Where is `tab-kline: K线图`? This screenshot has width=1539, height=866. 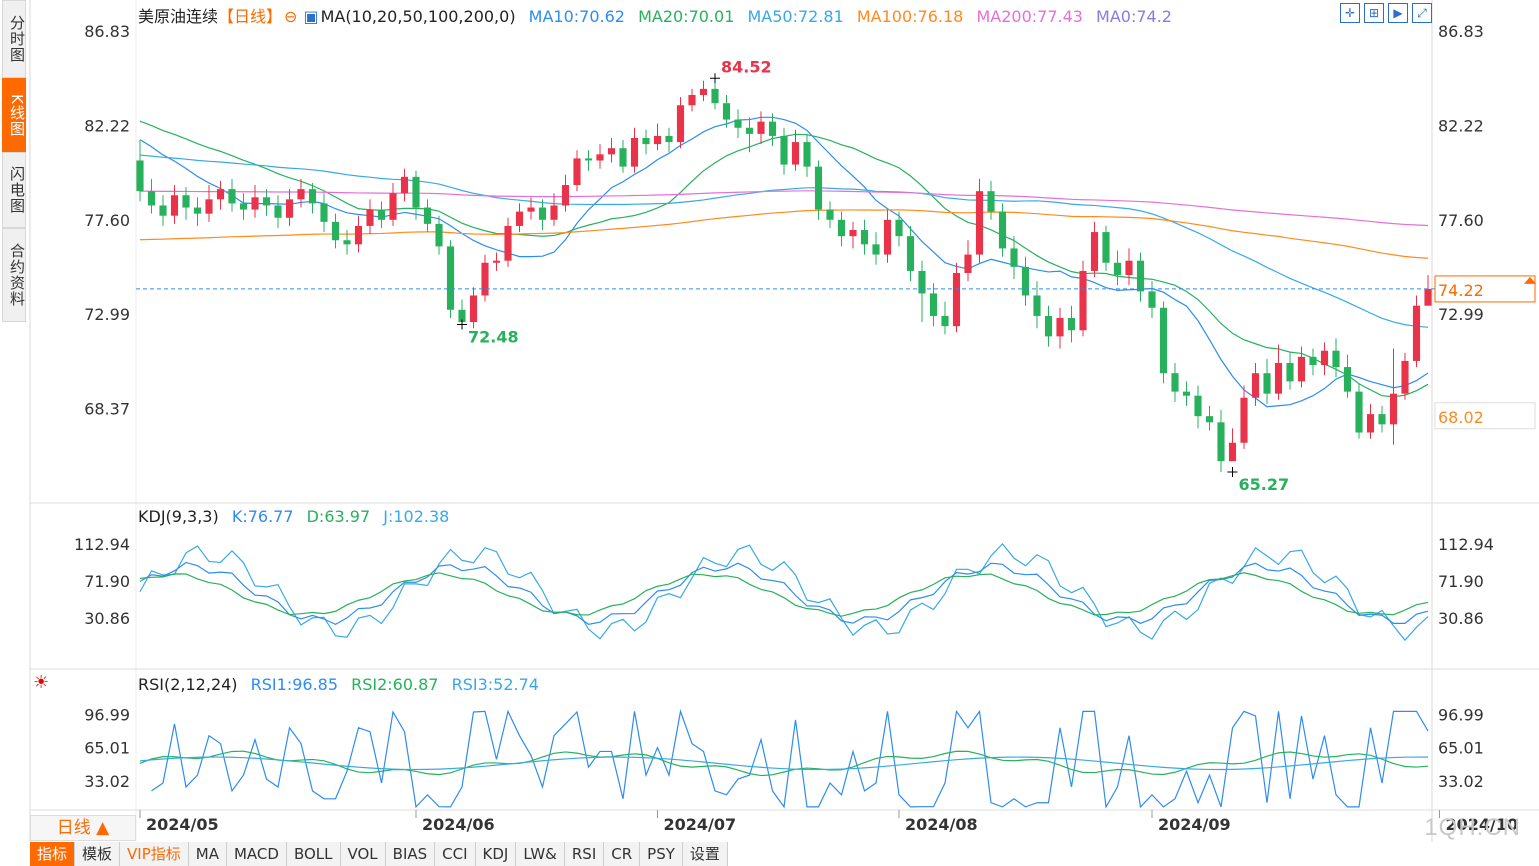 tab-kline: K线图 is located at coordinates (14, 115).